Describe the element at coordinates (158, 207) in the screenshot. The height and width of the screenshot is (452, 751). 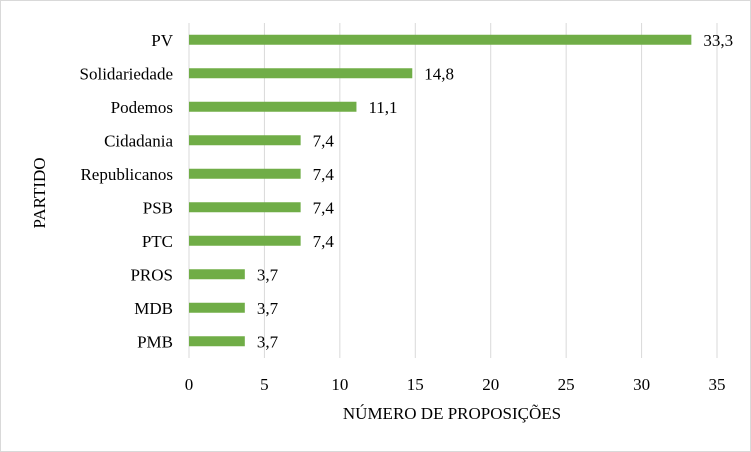
I see `category-label-psb: PSB` at that location.